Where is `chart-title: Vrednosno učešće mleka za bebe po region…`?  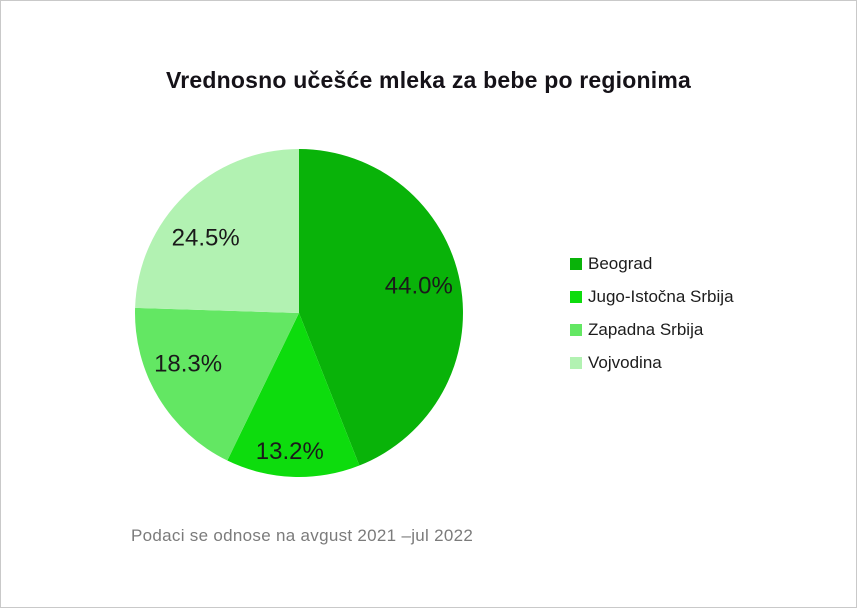 chart-title: Vrednosno učešće mleka za bebe po region… is located at coordinates (428, 80).